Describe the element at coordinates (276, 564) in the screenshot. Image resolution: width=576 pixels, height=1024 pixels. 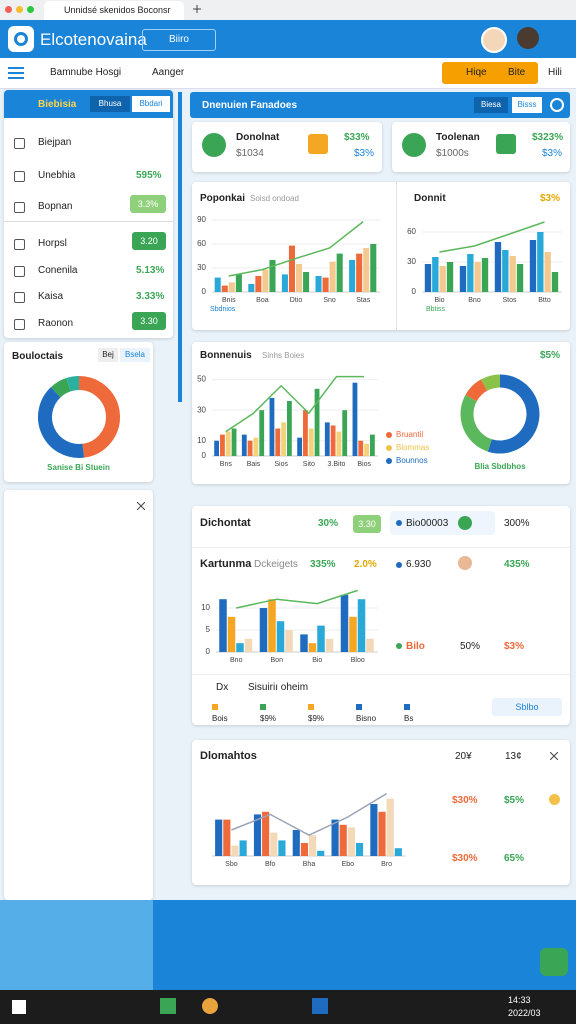
I see `chart-subtitle: Dckeigets` at that location.